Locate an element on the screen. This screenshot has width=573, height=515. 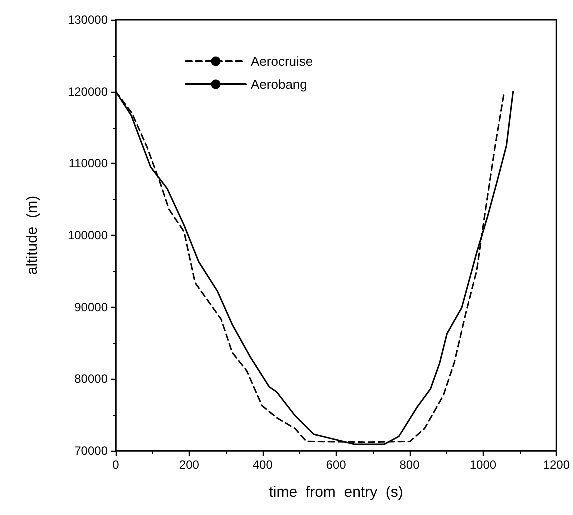
y-tick-label: 110000 is located at coordinates (88, 163).